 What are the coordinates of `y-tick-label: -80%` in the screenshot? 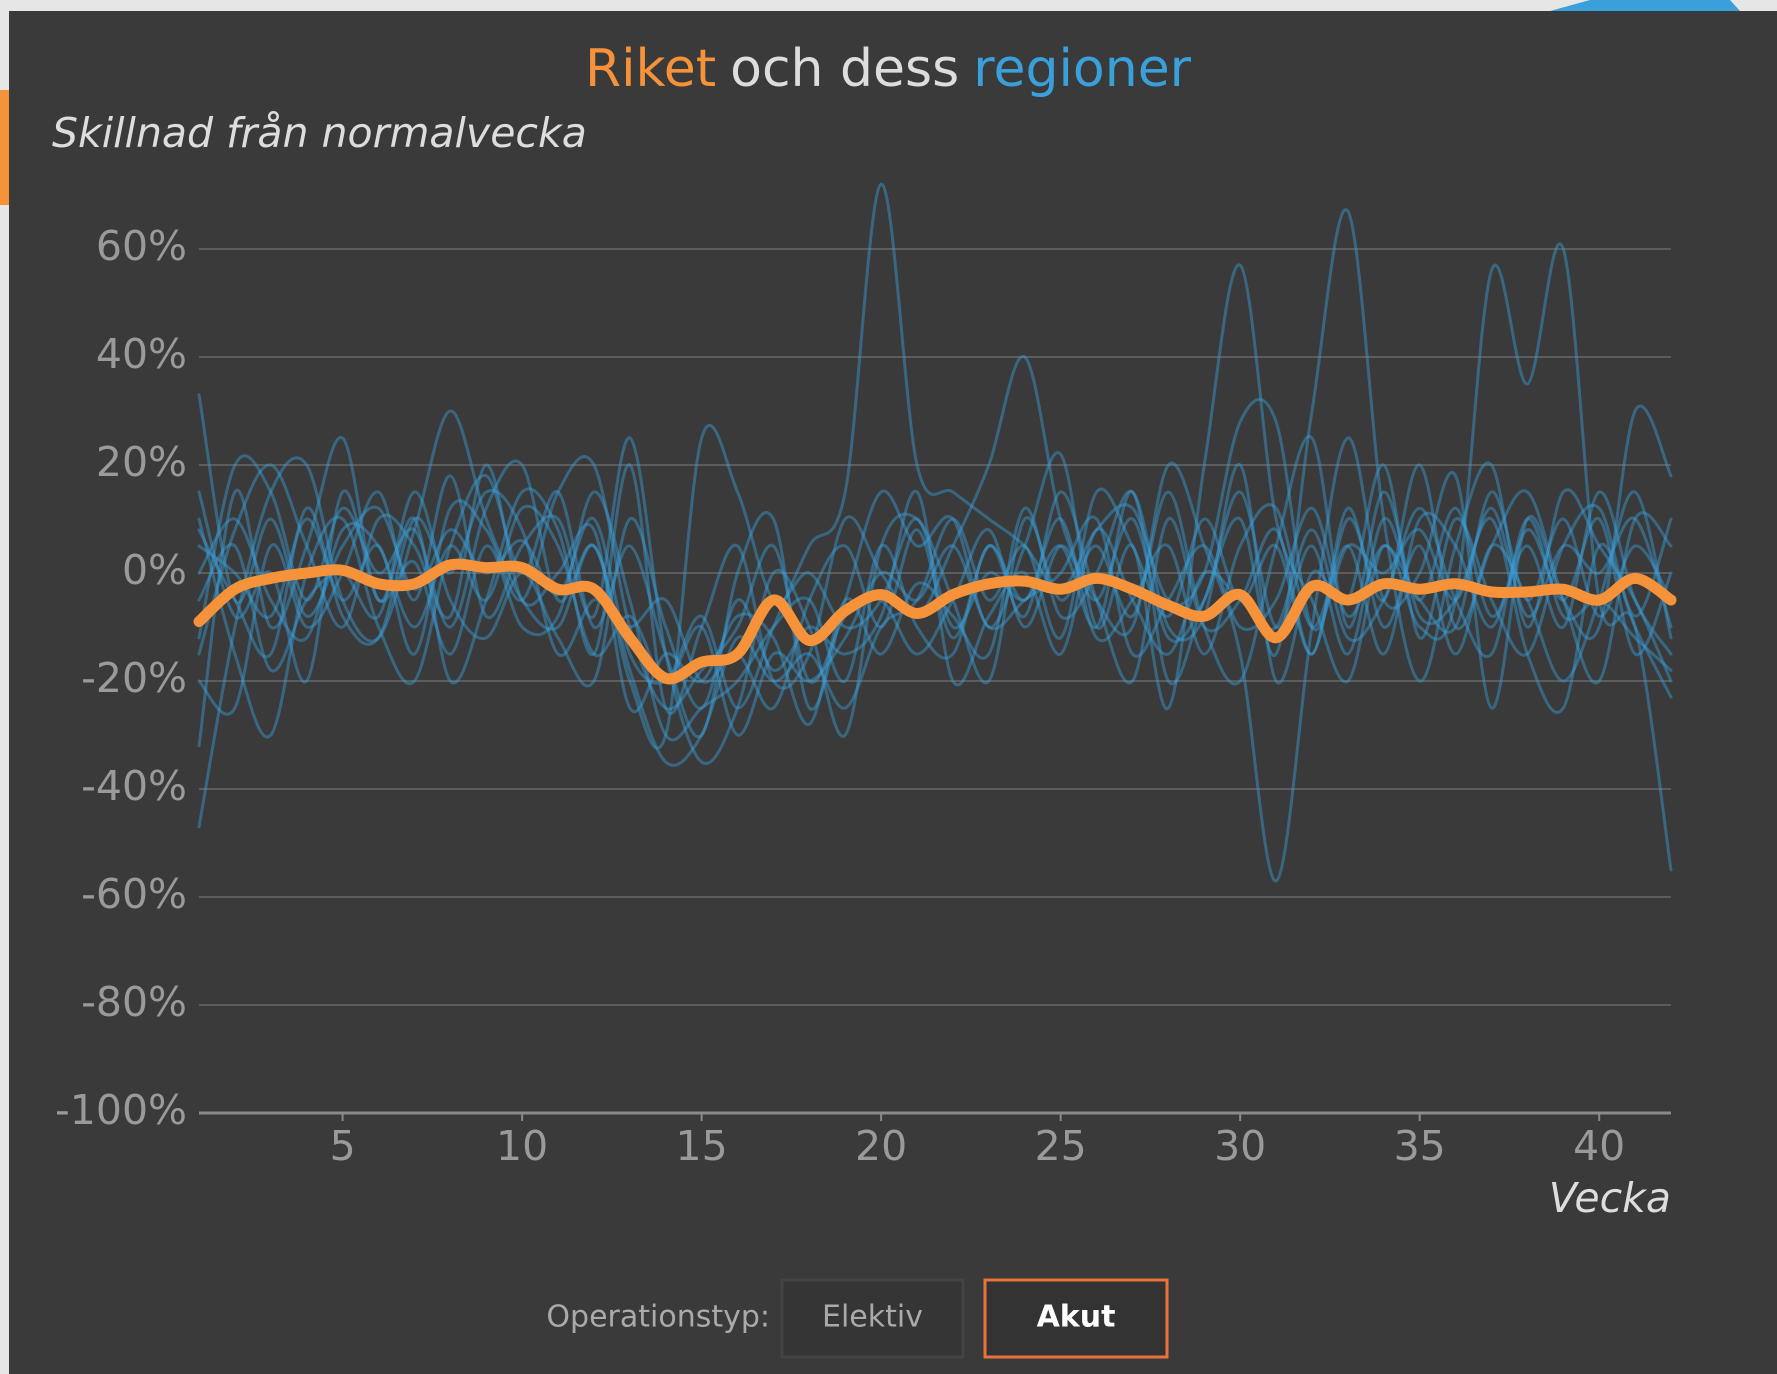 It's located at (134, 1002).